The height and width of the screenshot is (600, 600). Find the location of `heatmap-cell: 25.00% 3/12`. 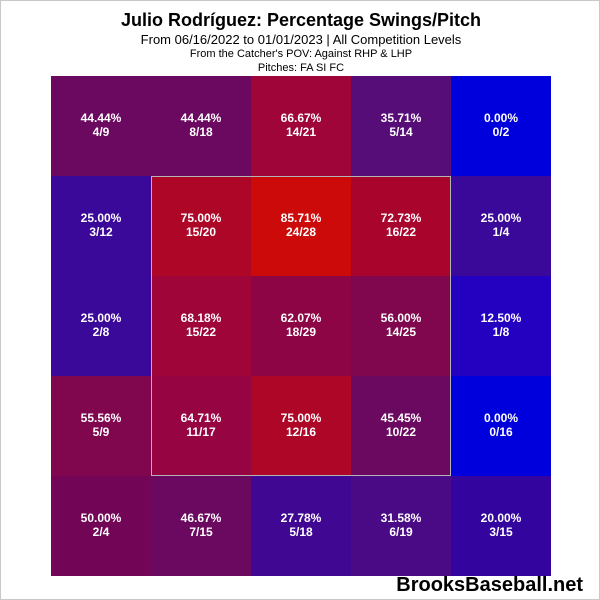

heatmap-cell: 25.00% 3/12 is located at coordinates (101, 226).